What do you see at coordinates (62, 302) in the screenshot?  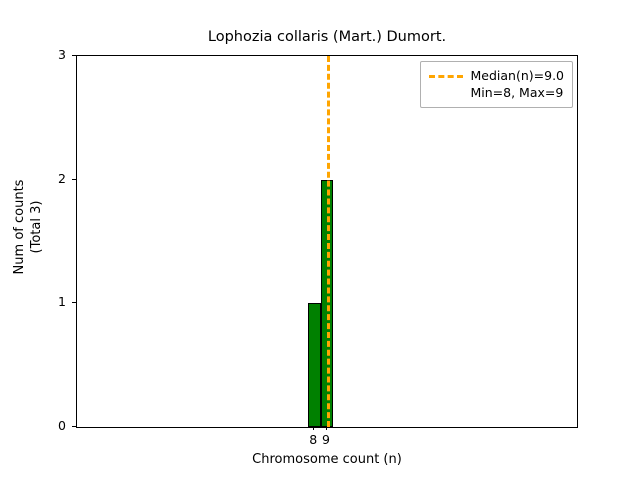 I see `y-tick-label-1: 1` at bounding box center [62, 302].